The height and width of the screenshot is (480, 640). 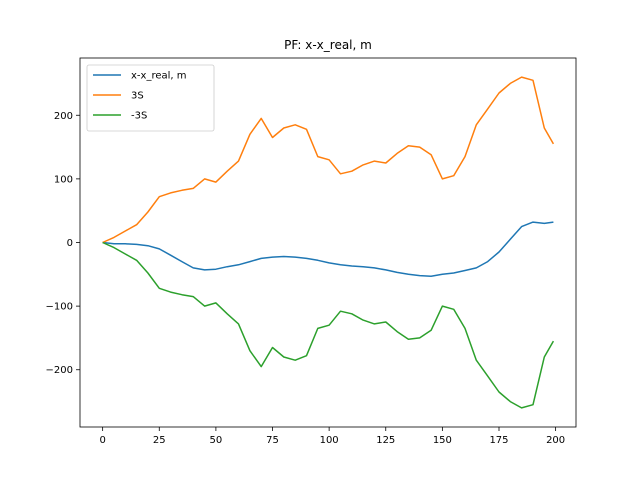 I want to click on x-tick-label: 0, so click(x=102, y=440).